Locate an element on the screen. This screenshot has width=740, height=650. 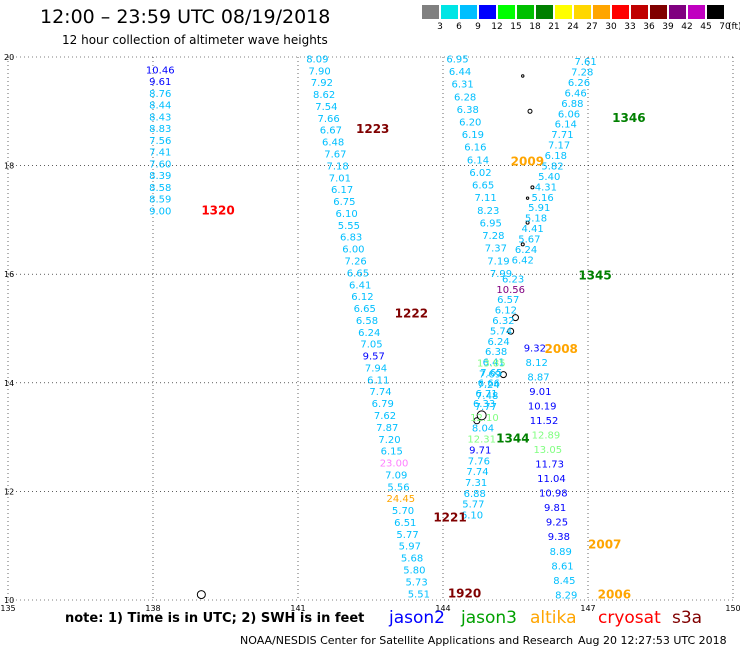
wave-height-value: 6.65 is located at coordinates (483, 186).